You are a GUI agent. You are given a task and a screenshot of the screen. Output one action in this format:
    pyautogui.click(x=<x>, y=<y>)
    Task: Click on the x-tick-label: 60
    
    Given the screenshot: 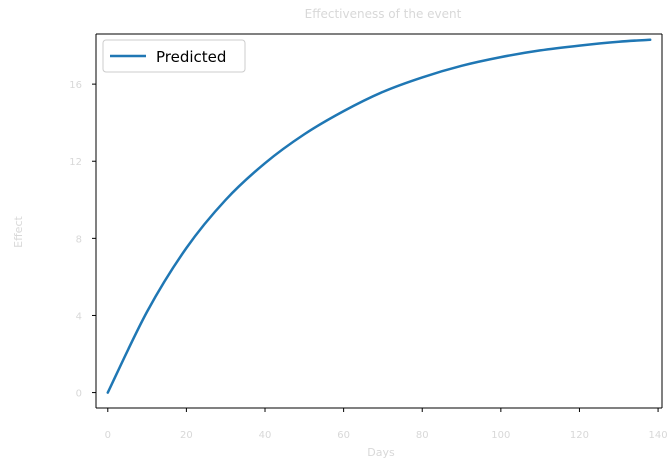 What is the action you would take?
    pyautogui.click(x=343, y=435)
    